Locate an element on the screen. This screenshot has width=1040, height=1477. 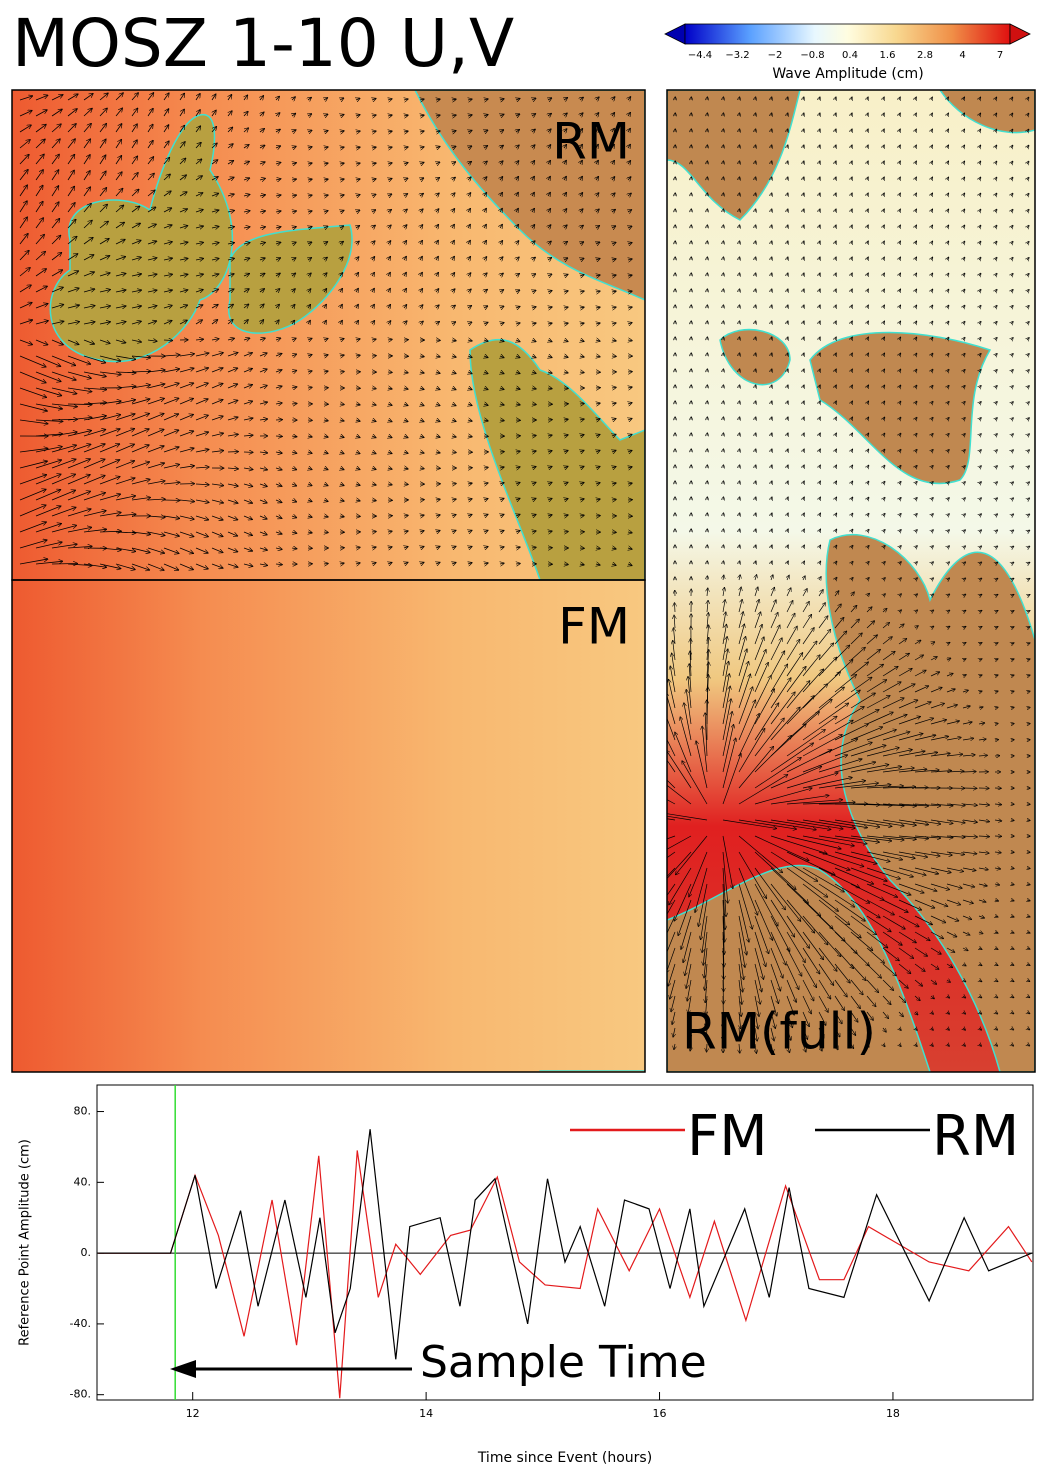
colorbar-tick-label: −3.2 is located at coordinates (737, 55).